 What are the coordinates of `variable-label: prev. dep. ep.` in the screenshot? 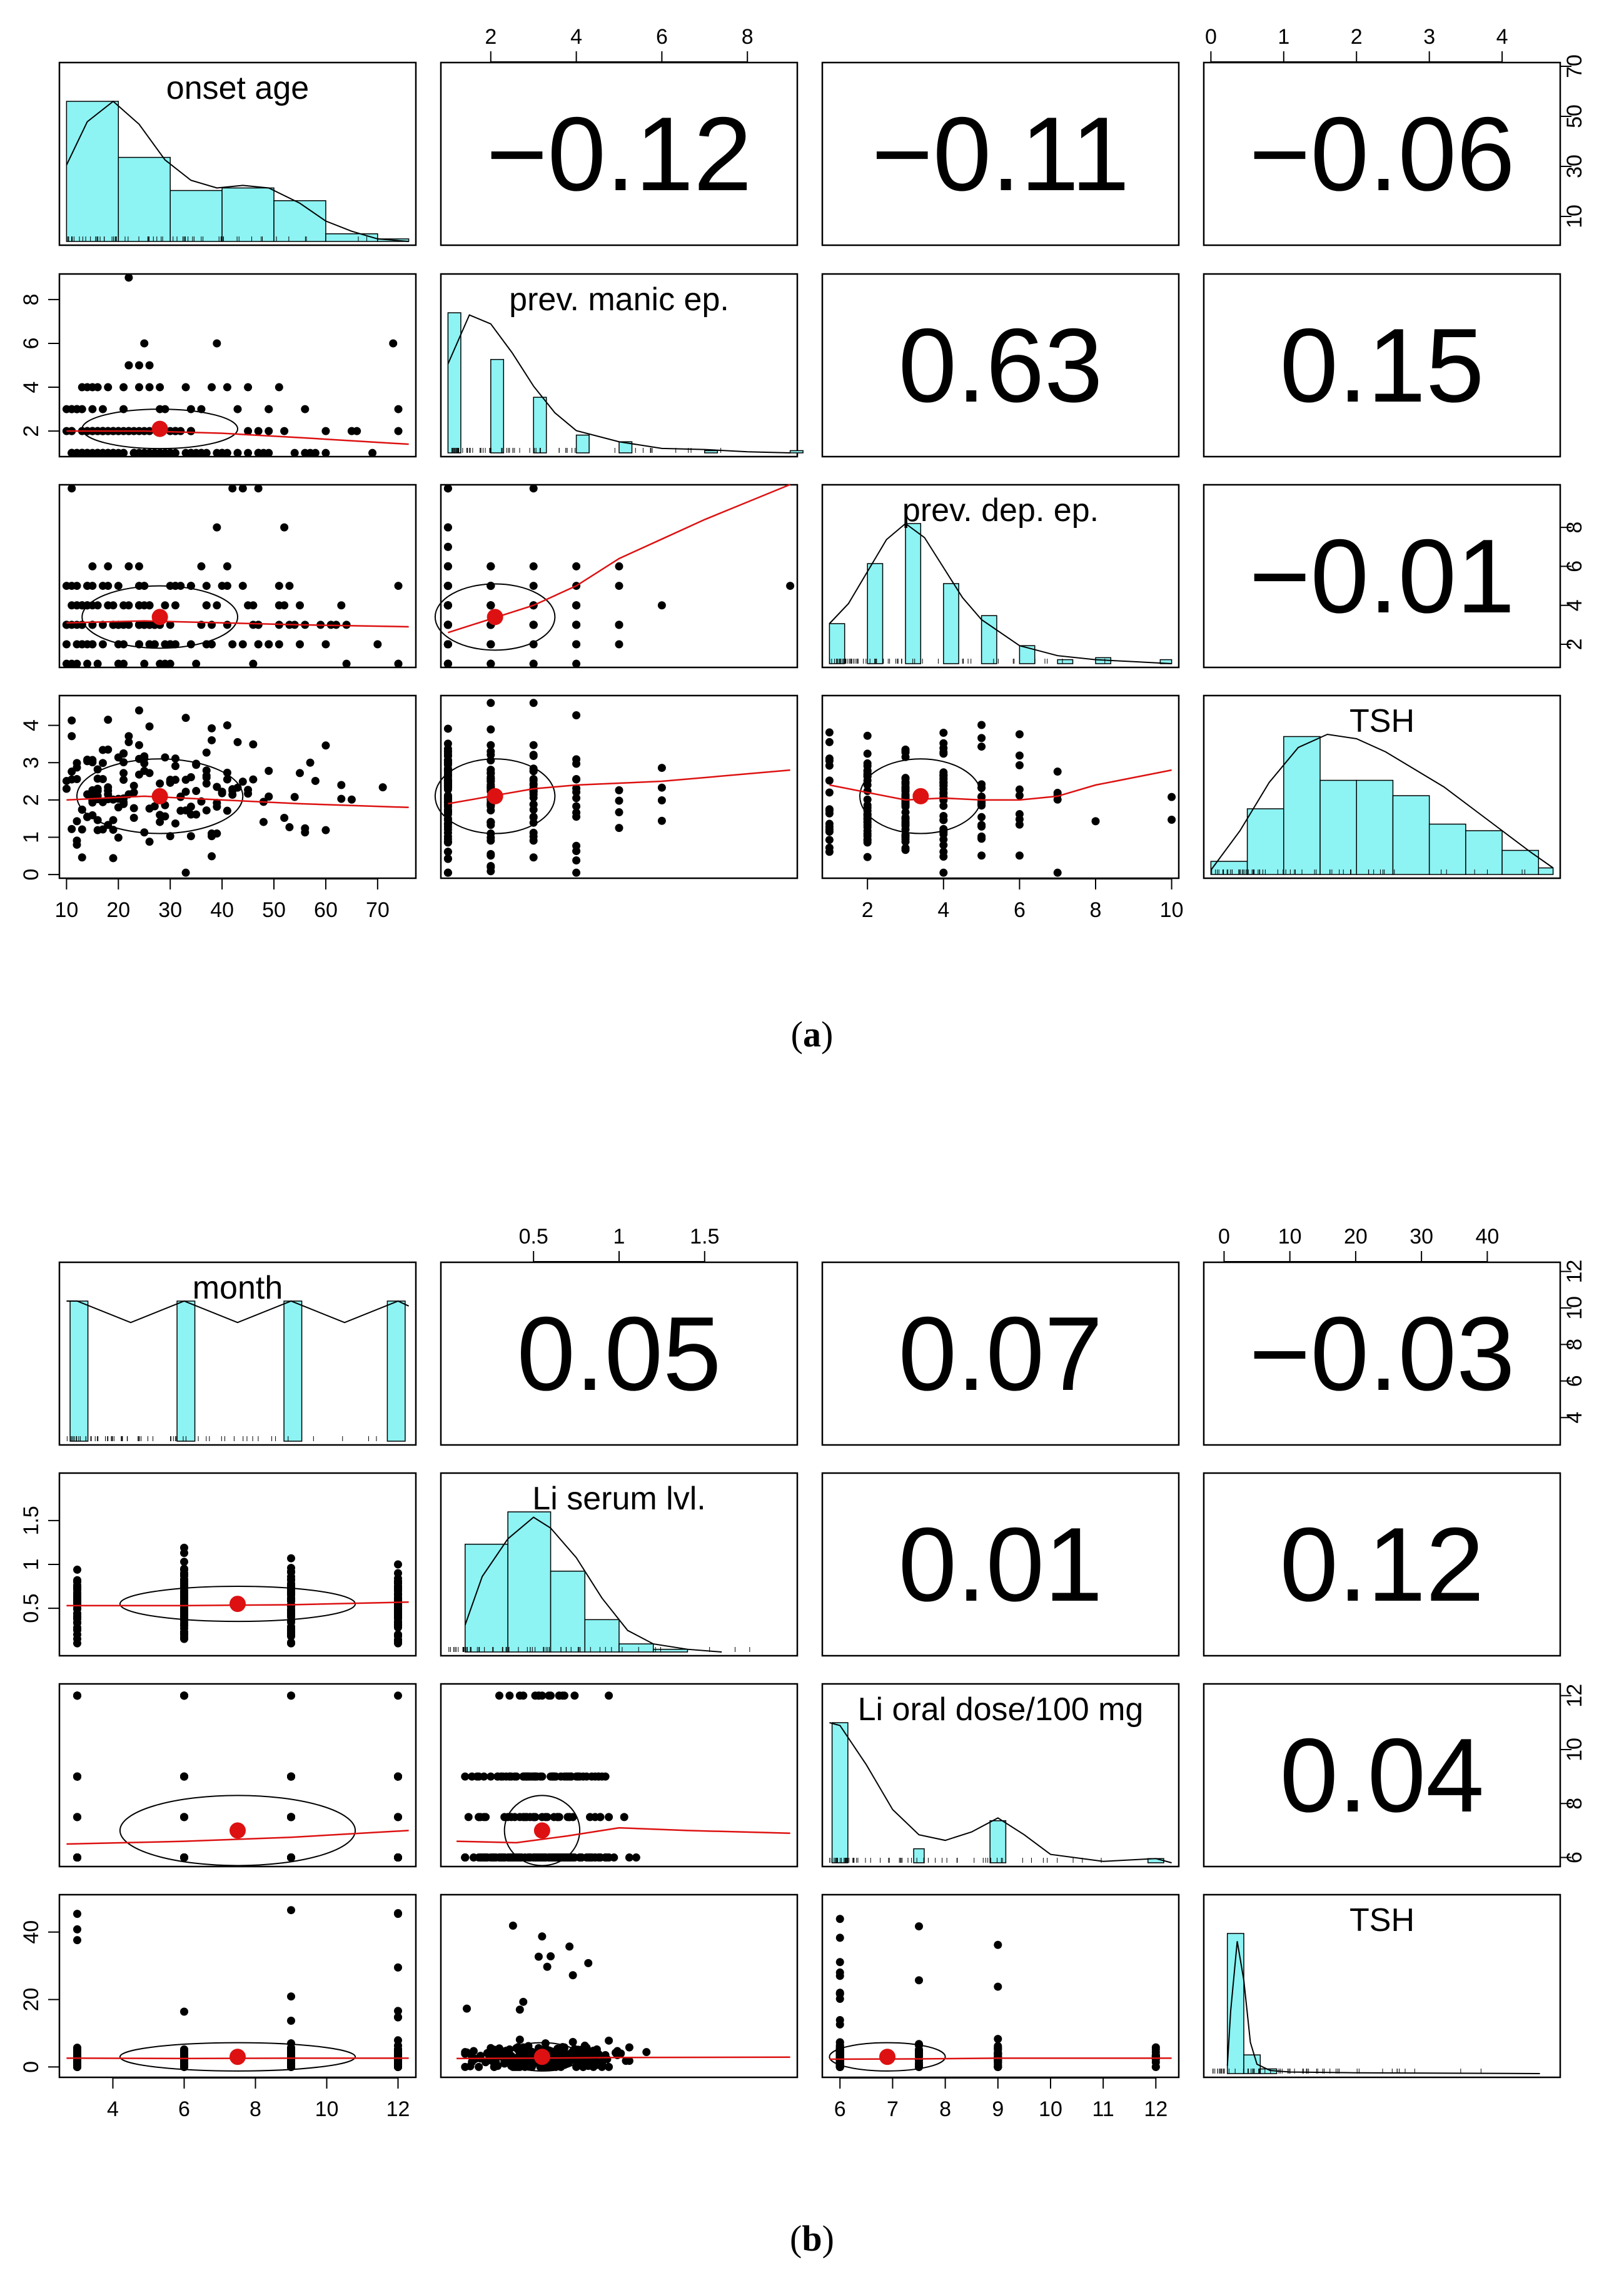 It's located at (1000, 510).